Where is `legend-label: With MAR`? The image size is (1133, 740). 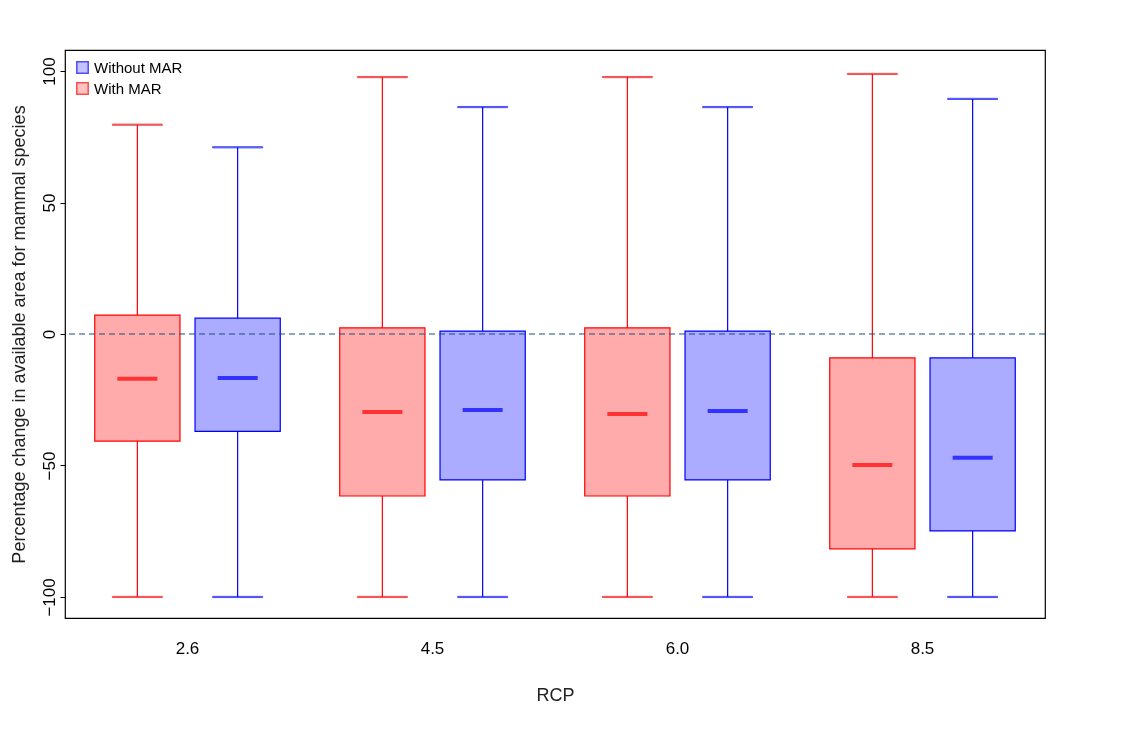 legend-label: With MAR is located at coordinates (128, 88).